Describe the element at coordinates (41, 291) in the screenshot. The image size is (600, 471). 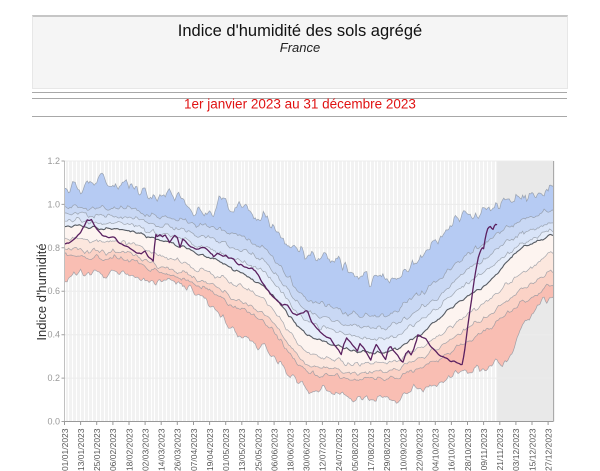
I see `svg-text: Indice d'humidité` at that location.